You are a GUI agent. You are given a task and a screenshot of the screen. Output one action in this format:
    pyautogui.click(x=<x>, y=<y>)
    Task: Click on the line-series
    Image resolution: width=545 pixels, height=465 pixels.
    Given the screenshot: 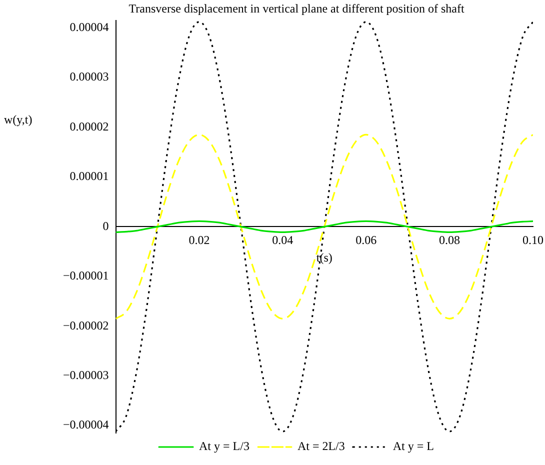 What is the action you would take?
    pyautogui.click(x=324, y=226)
    